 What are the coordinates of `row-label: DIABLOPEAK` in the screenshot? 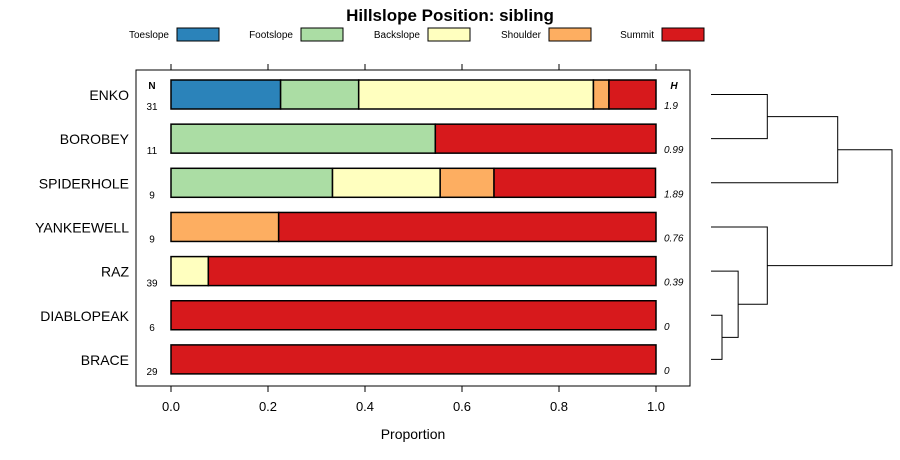 It's located at (84, 316).